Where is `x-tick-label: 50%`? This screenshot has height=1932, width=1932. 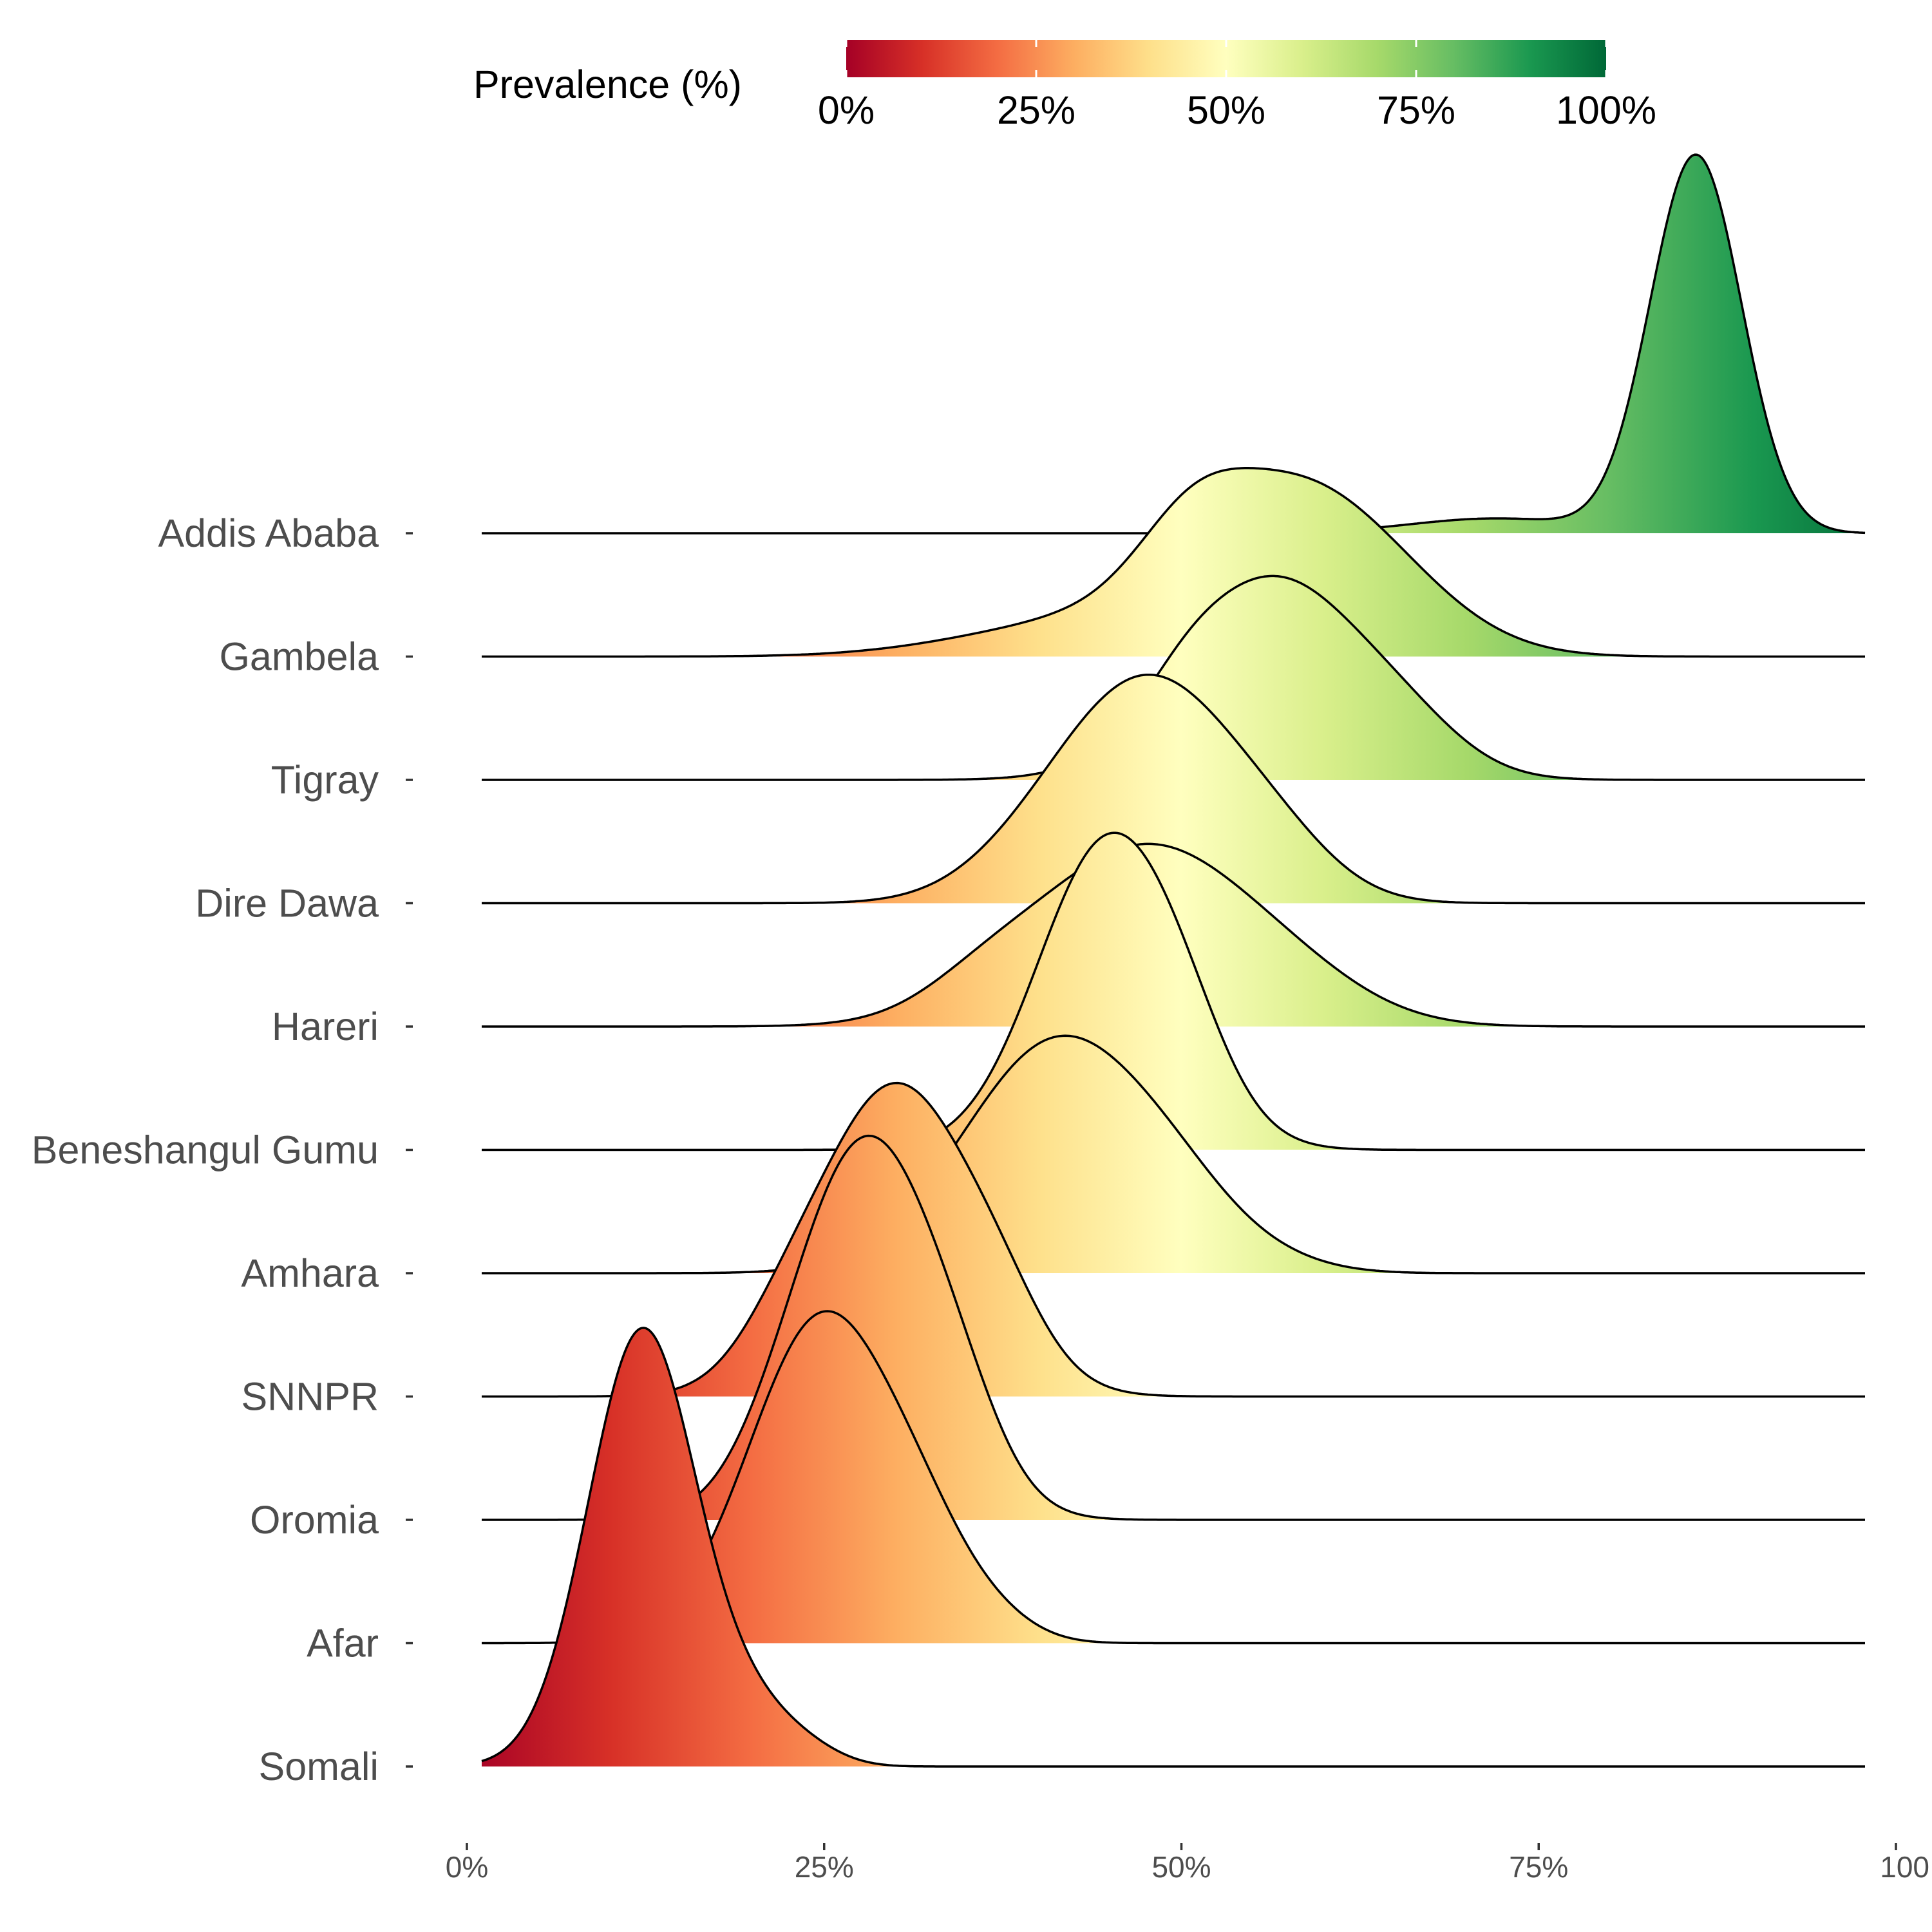
x-tick-label: 50% is located at coordinates (1181, 1867).